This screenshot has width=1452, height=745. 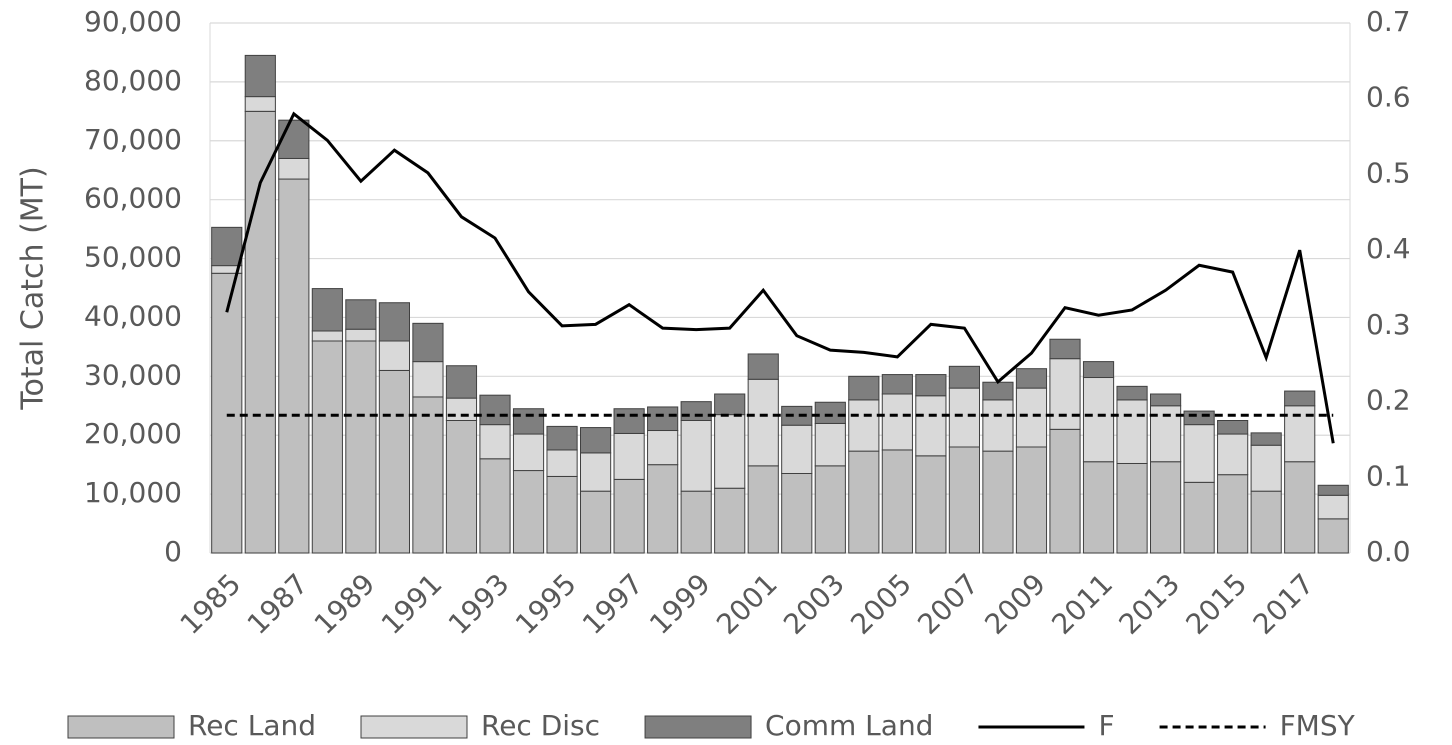 I want to click on y-tick-label: 40,000, so click(x=133, y=315).